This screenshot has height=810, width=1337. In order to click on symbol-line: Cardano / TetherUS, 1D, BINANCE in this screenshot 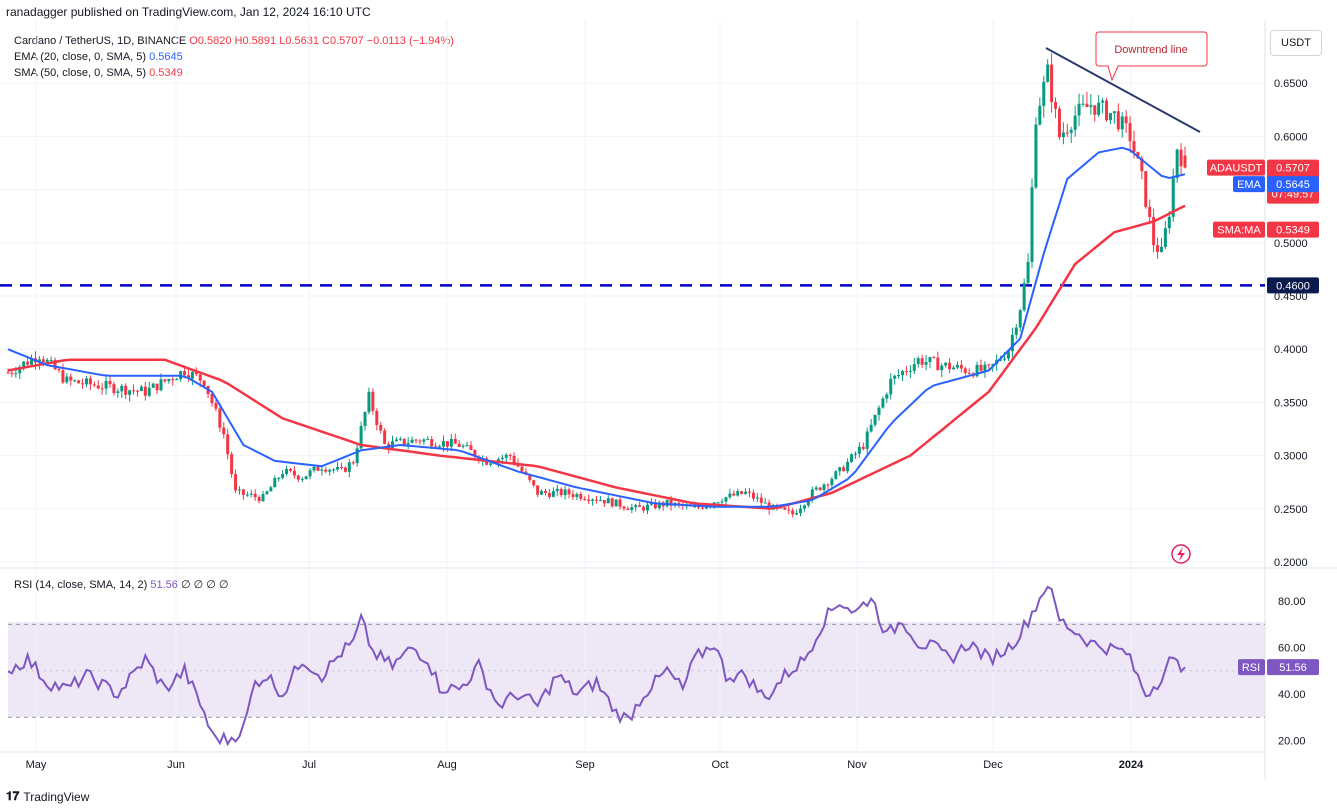, I will do `click(100, 41)`.